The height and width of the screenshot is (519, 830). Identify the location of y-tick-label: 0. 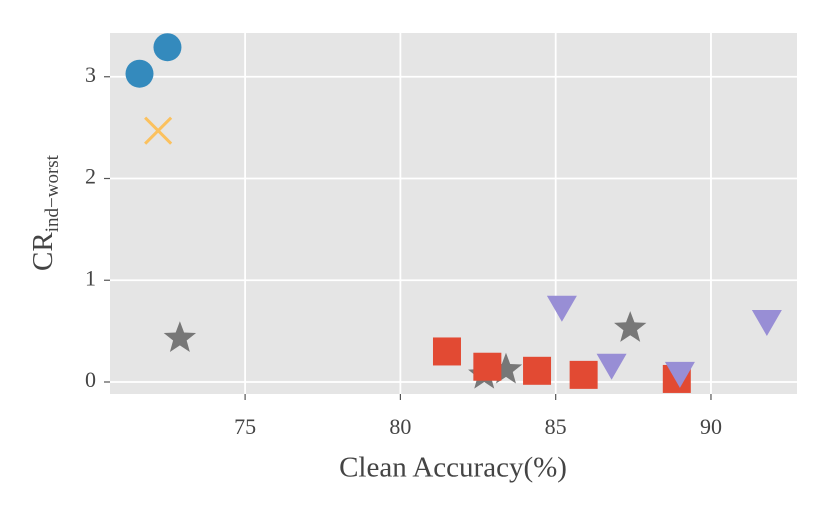
(90, 379).